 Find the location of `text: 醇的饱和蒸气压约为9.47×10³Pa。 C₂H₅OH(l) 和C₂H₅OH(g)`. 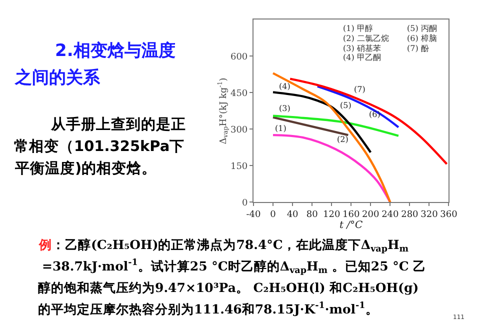

text: 醇的饱和蒸气压约为9.47×10³Pa。 C₂H₅OH(l) 和C₂H₅OH(g) is located at coordinates (228, 287).